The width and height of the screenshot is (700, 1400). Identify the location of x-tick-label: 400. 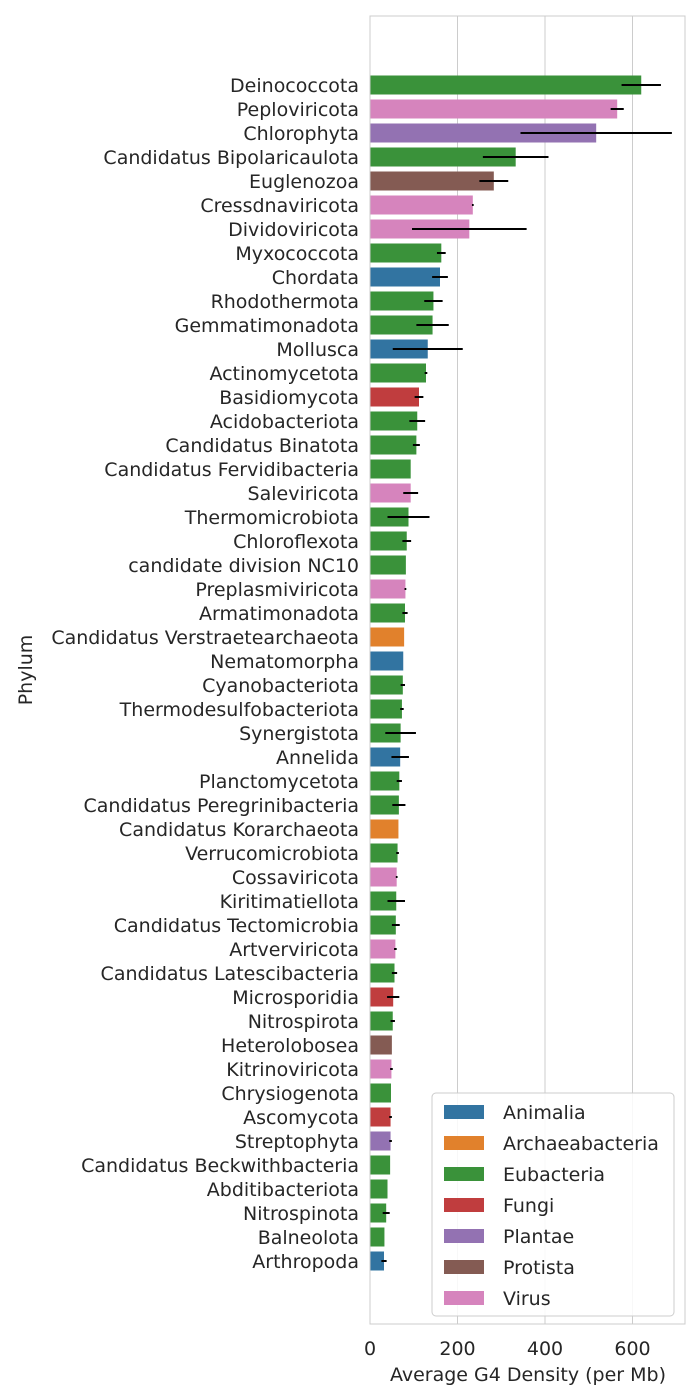
(545, 1349).